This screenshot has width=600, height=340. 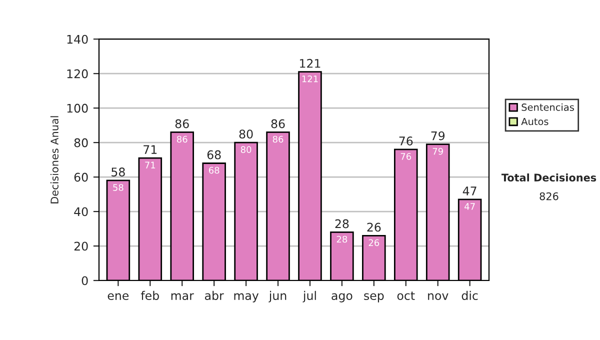 What do you see at coordinates (118, 296) in the screenshot?
I see `x-tick-label: ene` at bounding box center [118, 296].